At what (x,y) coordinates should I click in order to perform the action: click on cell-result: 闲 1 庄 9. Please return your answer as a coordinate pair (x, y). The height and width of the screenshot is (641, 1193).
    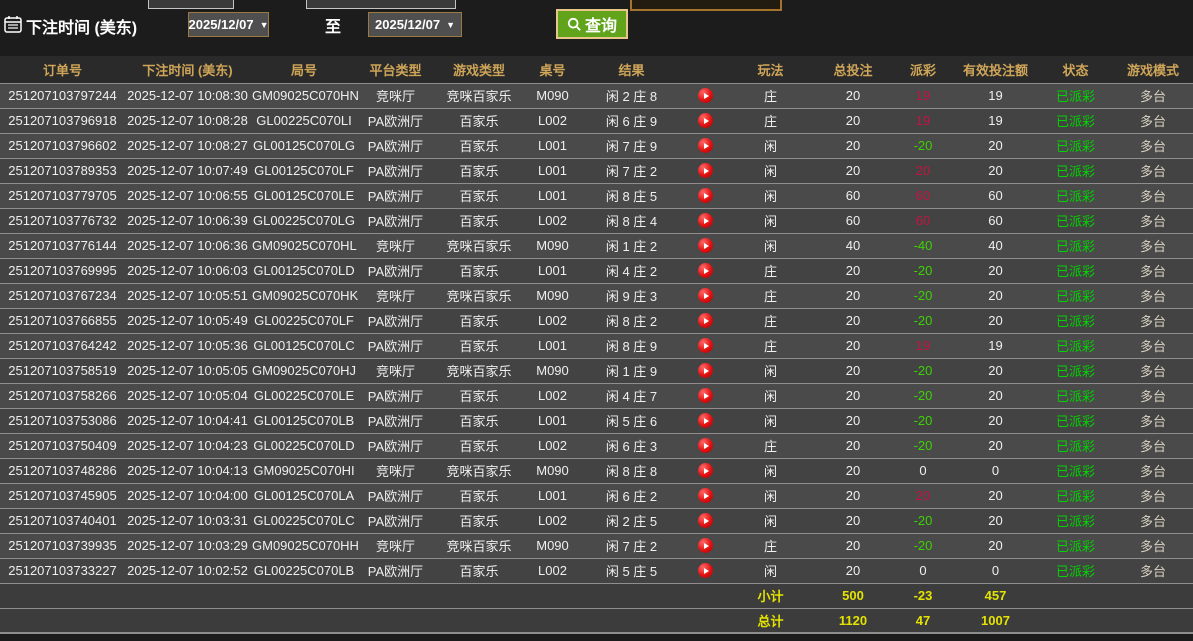
    Looking at the image, I should click on (631, 370).